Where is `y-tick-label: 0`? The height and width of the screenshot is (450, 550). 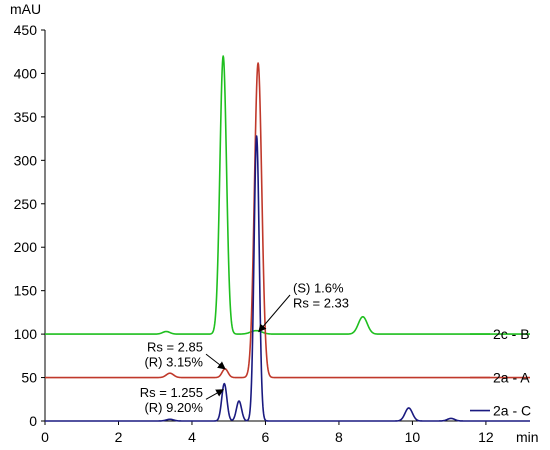
y-tick-label: 0 is located at coordinates (33, 421).